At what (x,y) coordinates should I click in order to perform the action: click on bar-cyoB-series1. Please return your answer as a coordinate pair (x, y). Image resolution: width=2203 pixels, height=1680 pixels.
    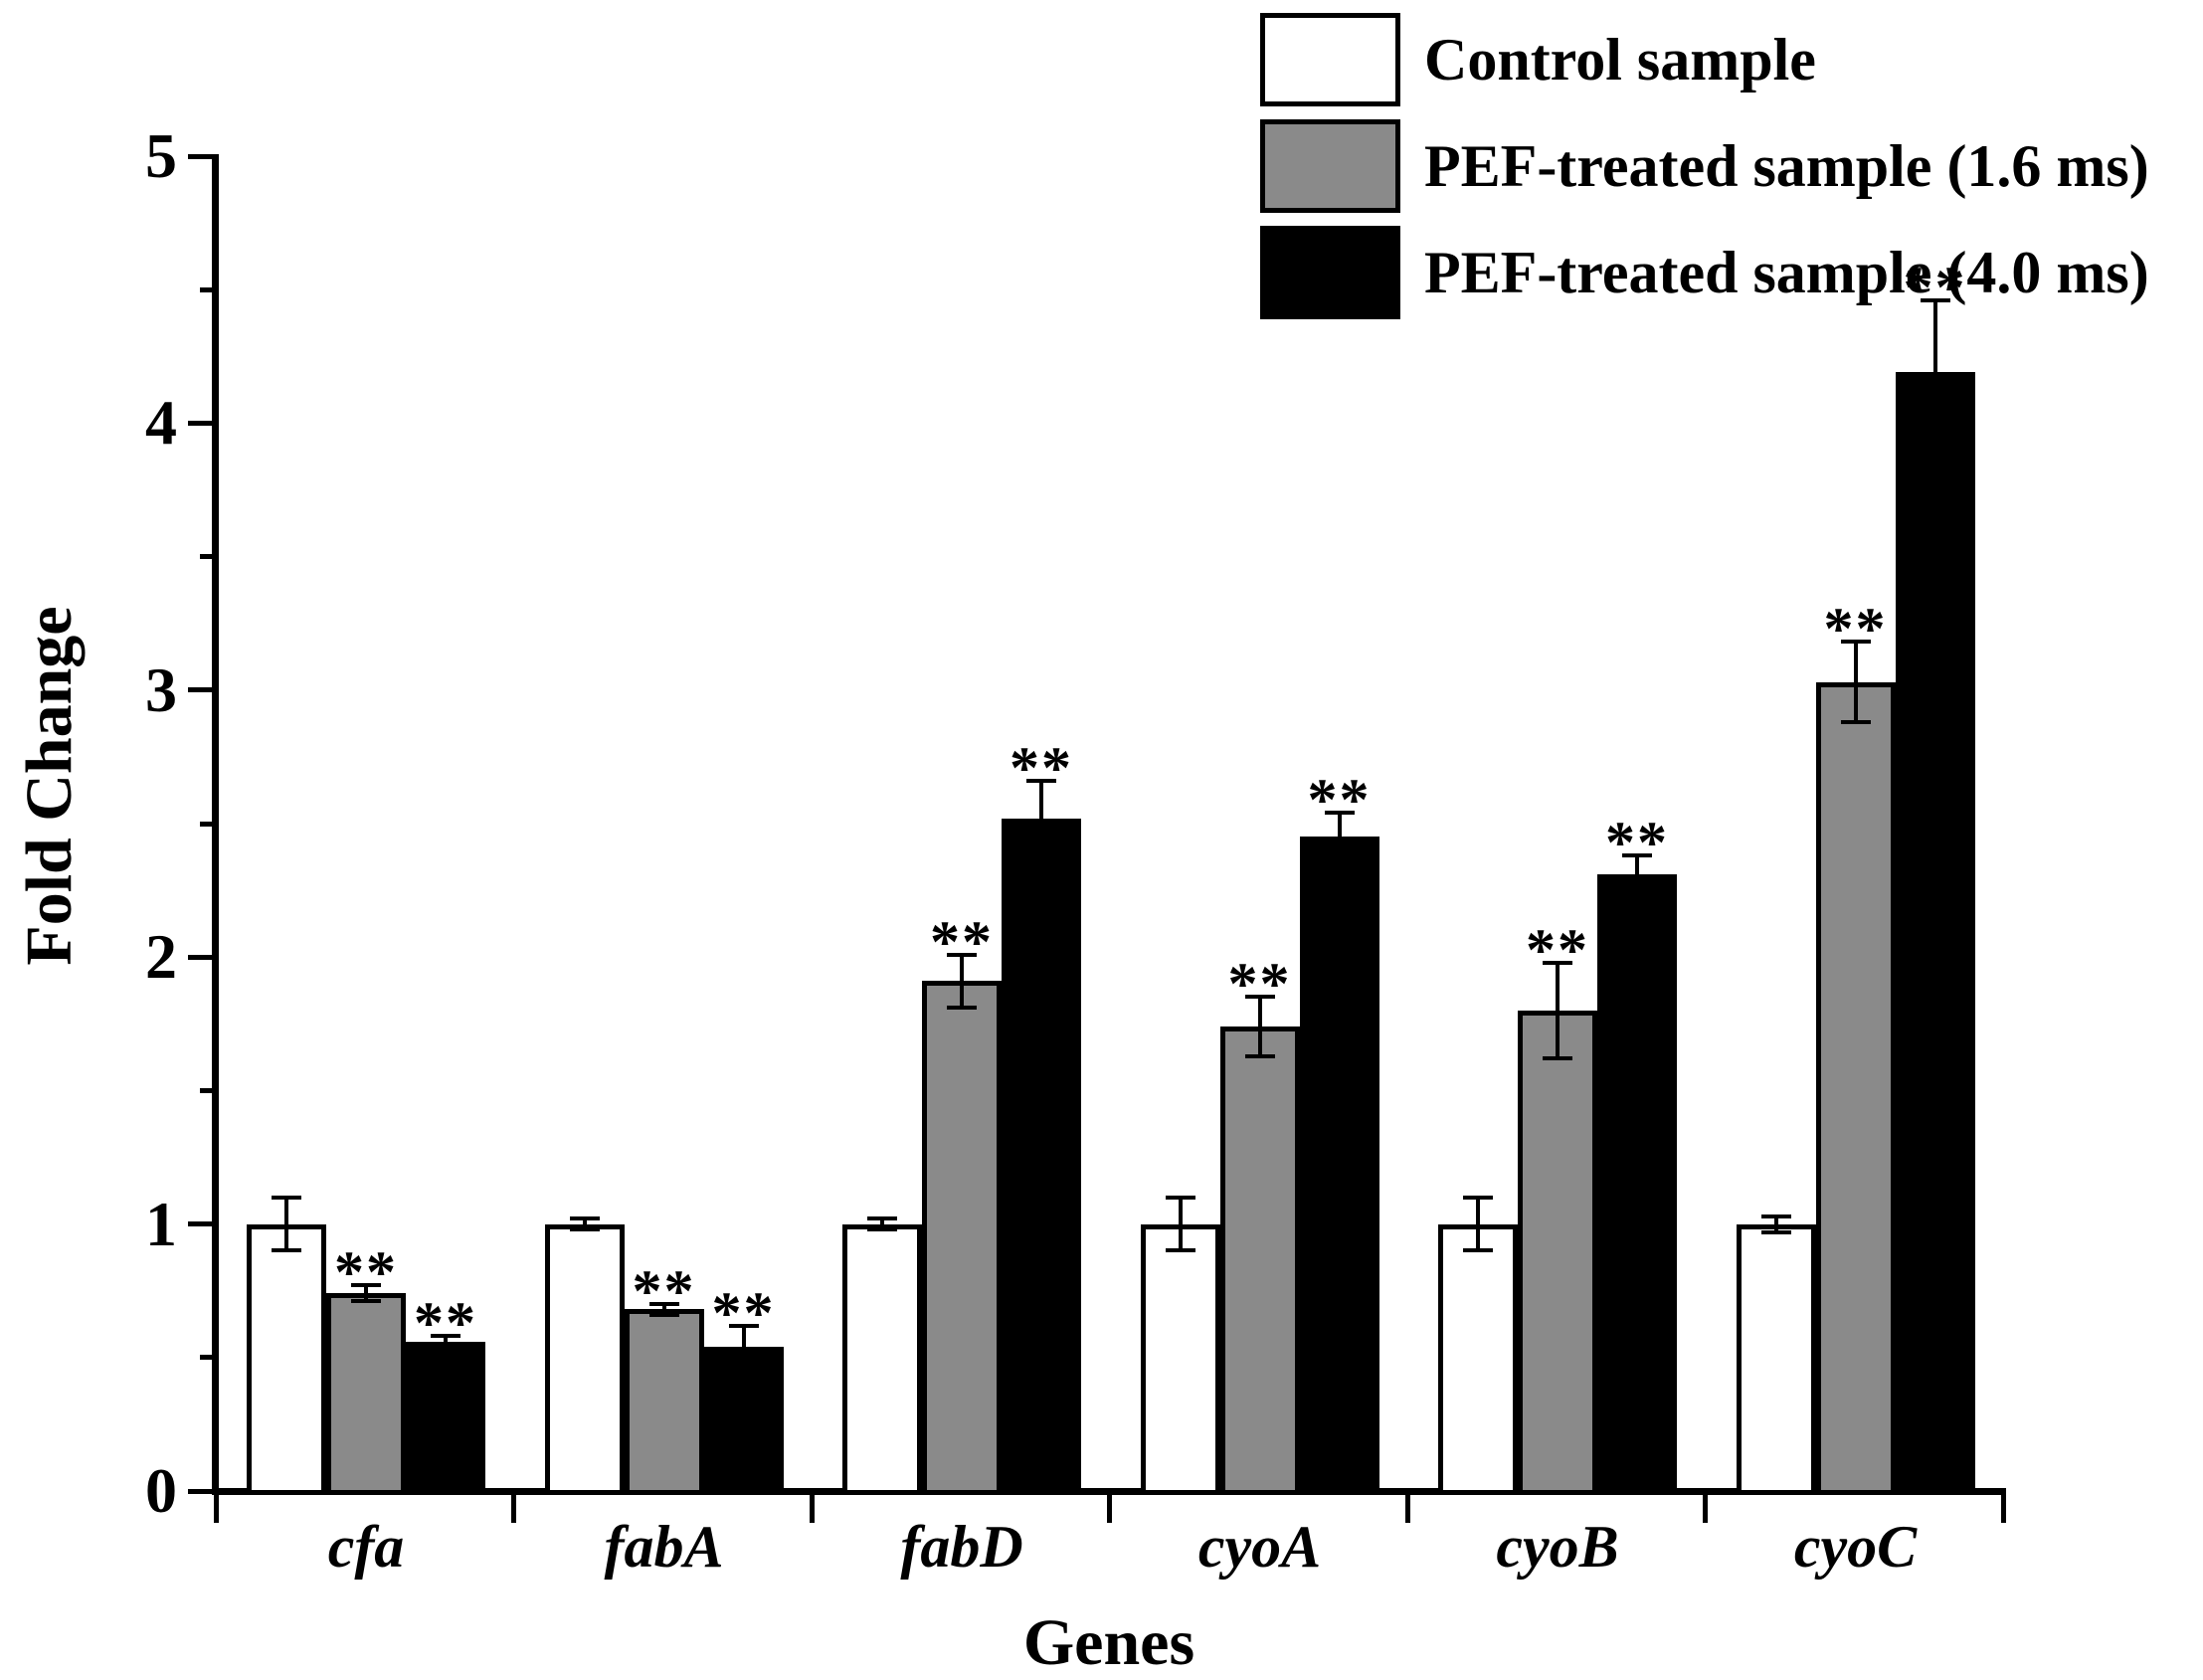
    Looking at the image, I should click on (1557, 1252).